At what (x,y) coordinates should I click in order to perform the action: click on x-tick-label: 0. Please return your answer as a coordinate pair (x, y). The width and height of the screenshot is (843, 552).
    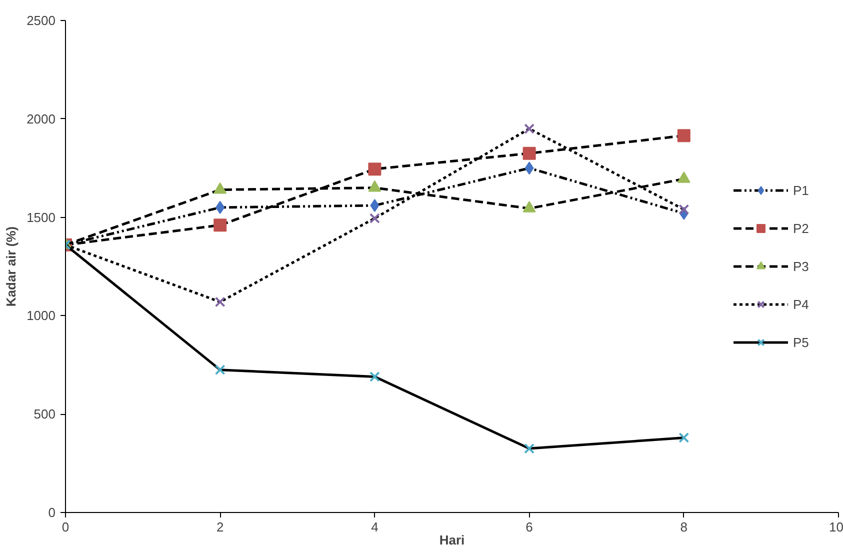
    Looking at the image, I should click on (66, 527).